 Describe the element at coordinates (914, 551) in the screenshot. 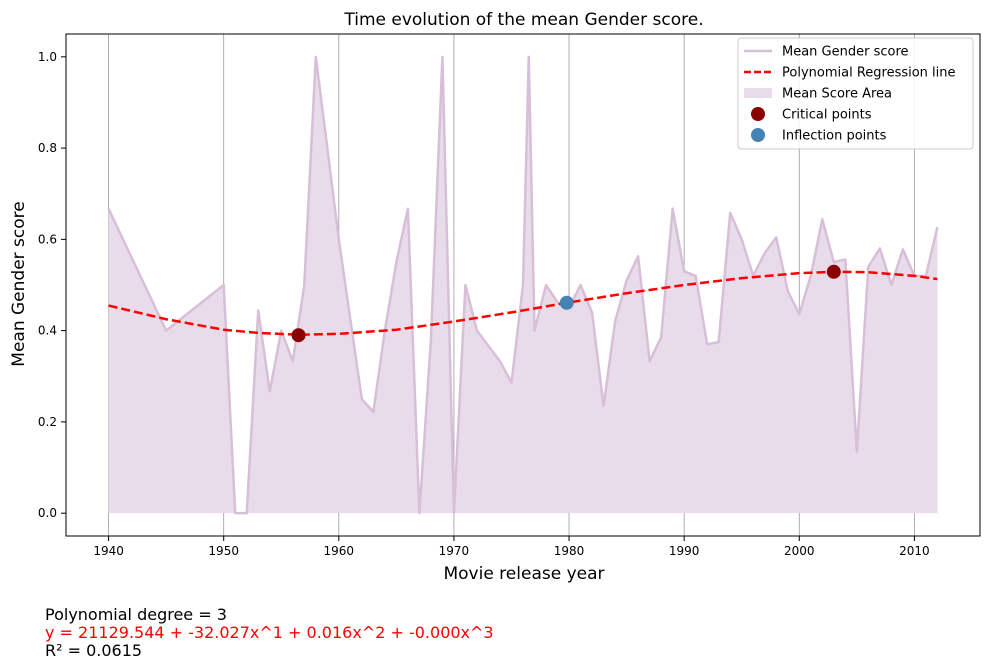

I see `x-tick-label-2010: 2010` at that location.